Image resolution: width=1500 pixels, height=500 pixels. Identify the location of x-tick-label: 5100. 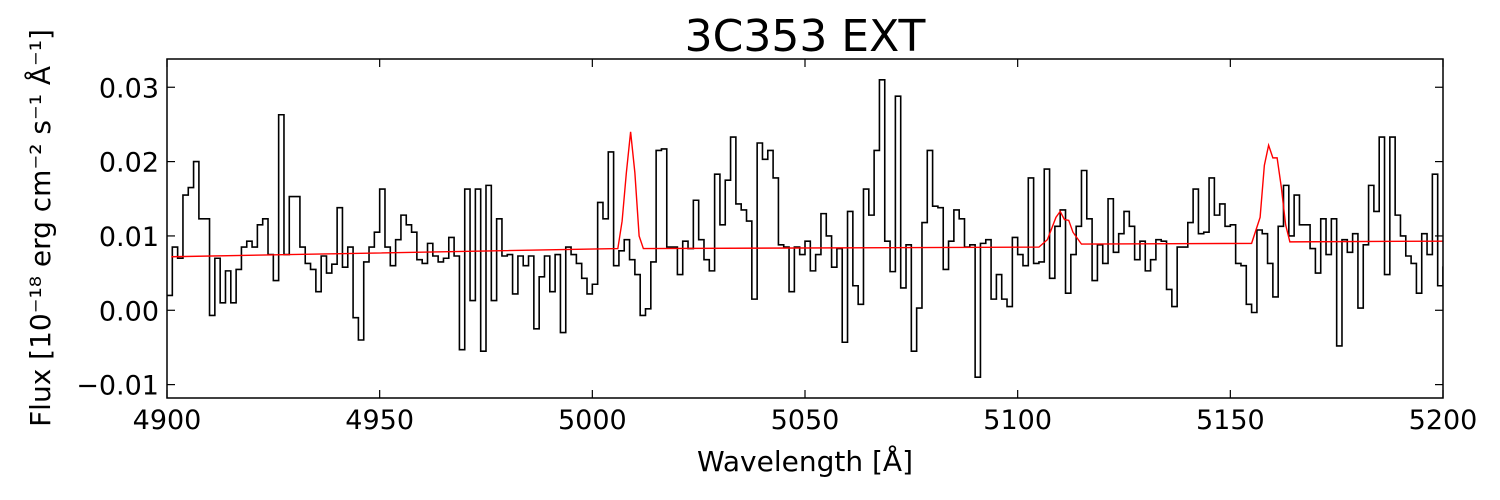
(1017, 420).